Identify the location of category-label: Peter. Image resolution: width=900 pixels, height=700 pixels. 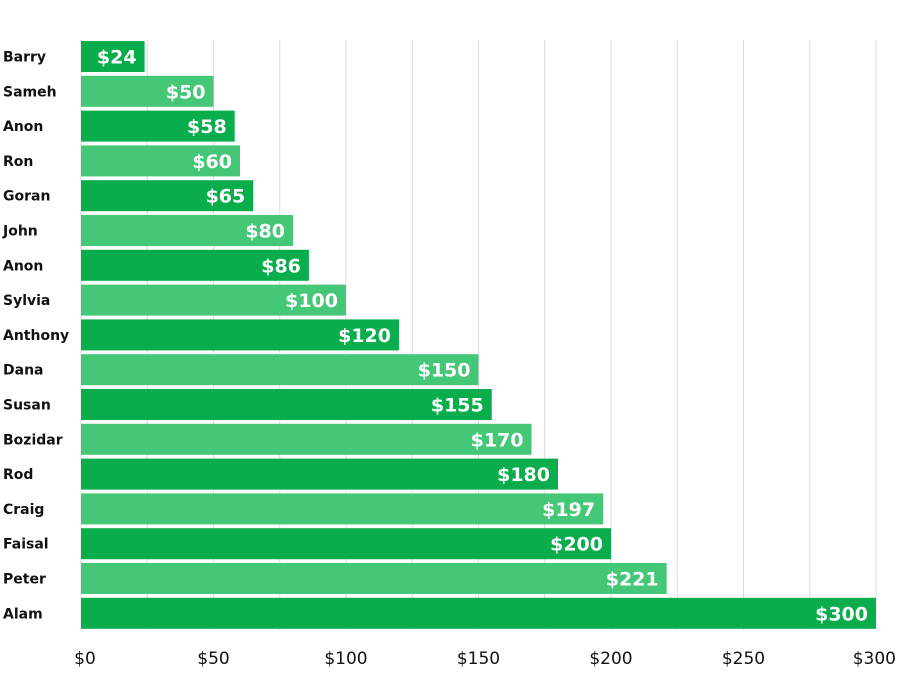
(24, 580).